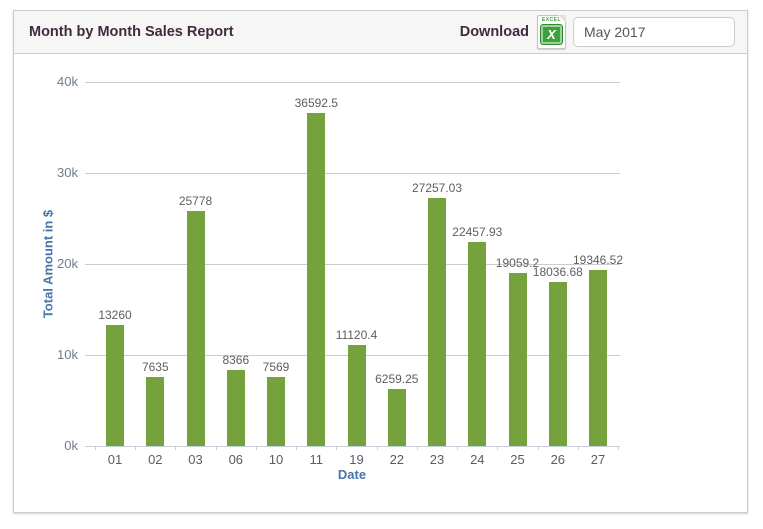 This screenshot has width=763, height=529. I want to click on x-axis-line, so click(352, 446).